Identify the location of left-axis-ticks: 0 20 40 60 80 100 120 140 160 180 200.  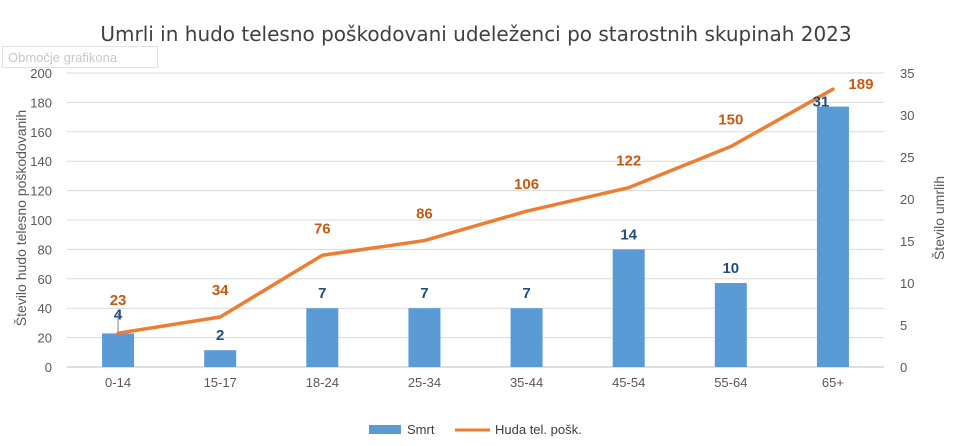
(41, 220).